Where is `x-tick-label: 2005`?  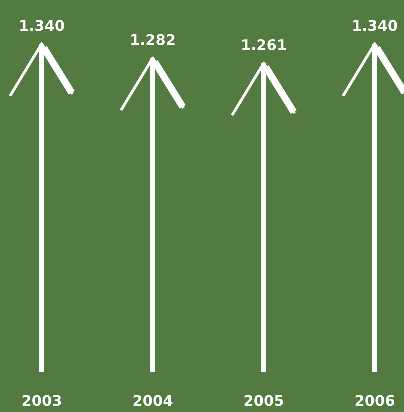
x-tick-label: 2005 is located at coordinates (264, 400).